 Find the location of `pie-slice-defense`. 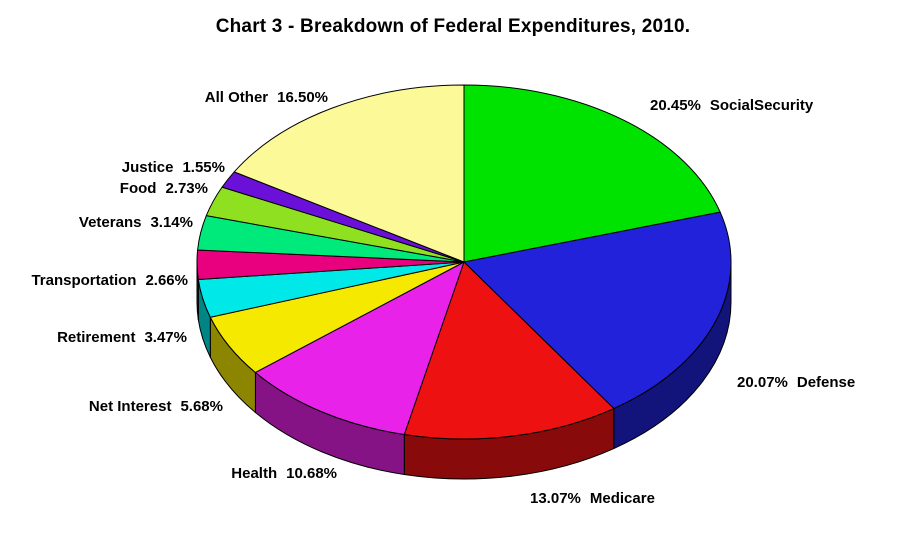

pie-slice-defense is located at coordinates (597, 310).